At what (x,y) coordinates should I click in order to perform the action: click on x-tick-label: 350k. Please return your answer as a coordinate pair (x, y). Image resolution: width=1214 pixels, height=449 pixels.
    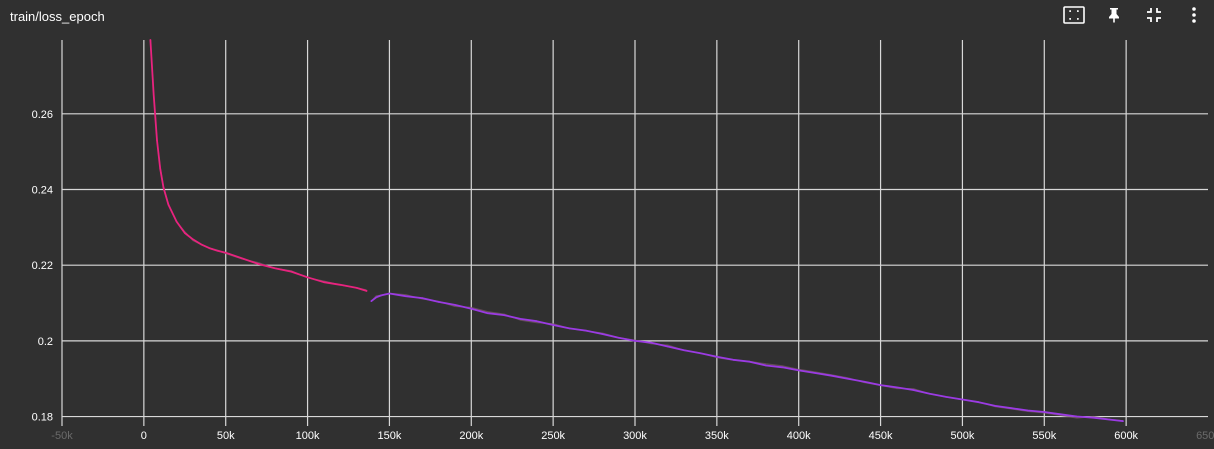
    Looking at the image, I should click on (717, 436).